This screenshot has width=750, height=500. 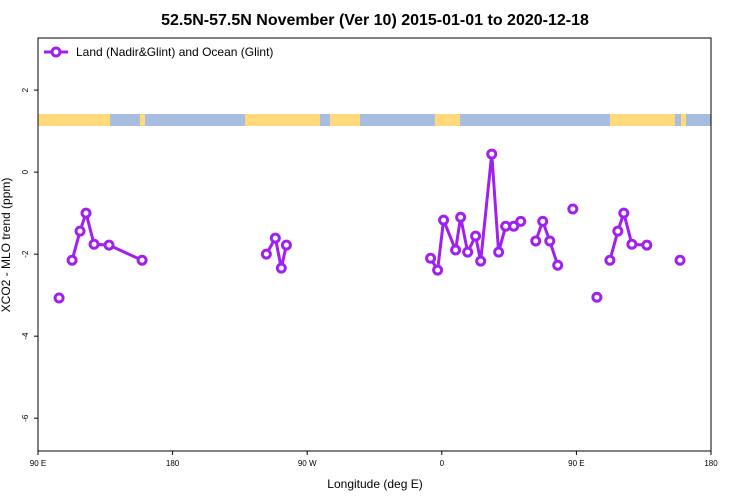 What do you see at coordinates (174, 52) in the screenshot?
I see `legend-label: Land (Nadir&Glint) and Ocean (Glint)` at bounding box center [174, 52].